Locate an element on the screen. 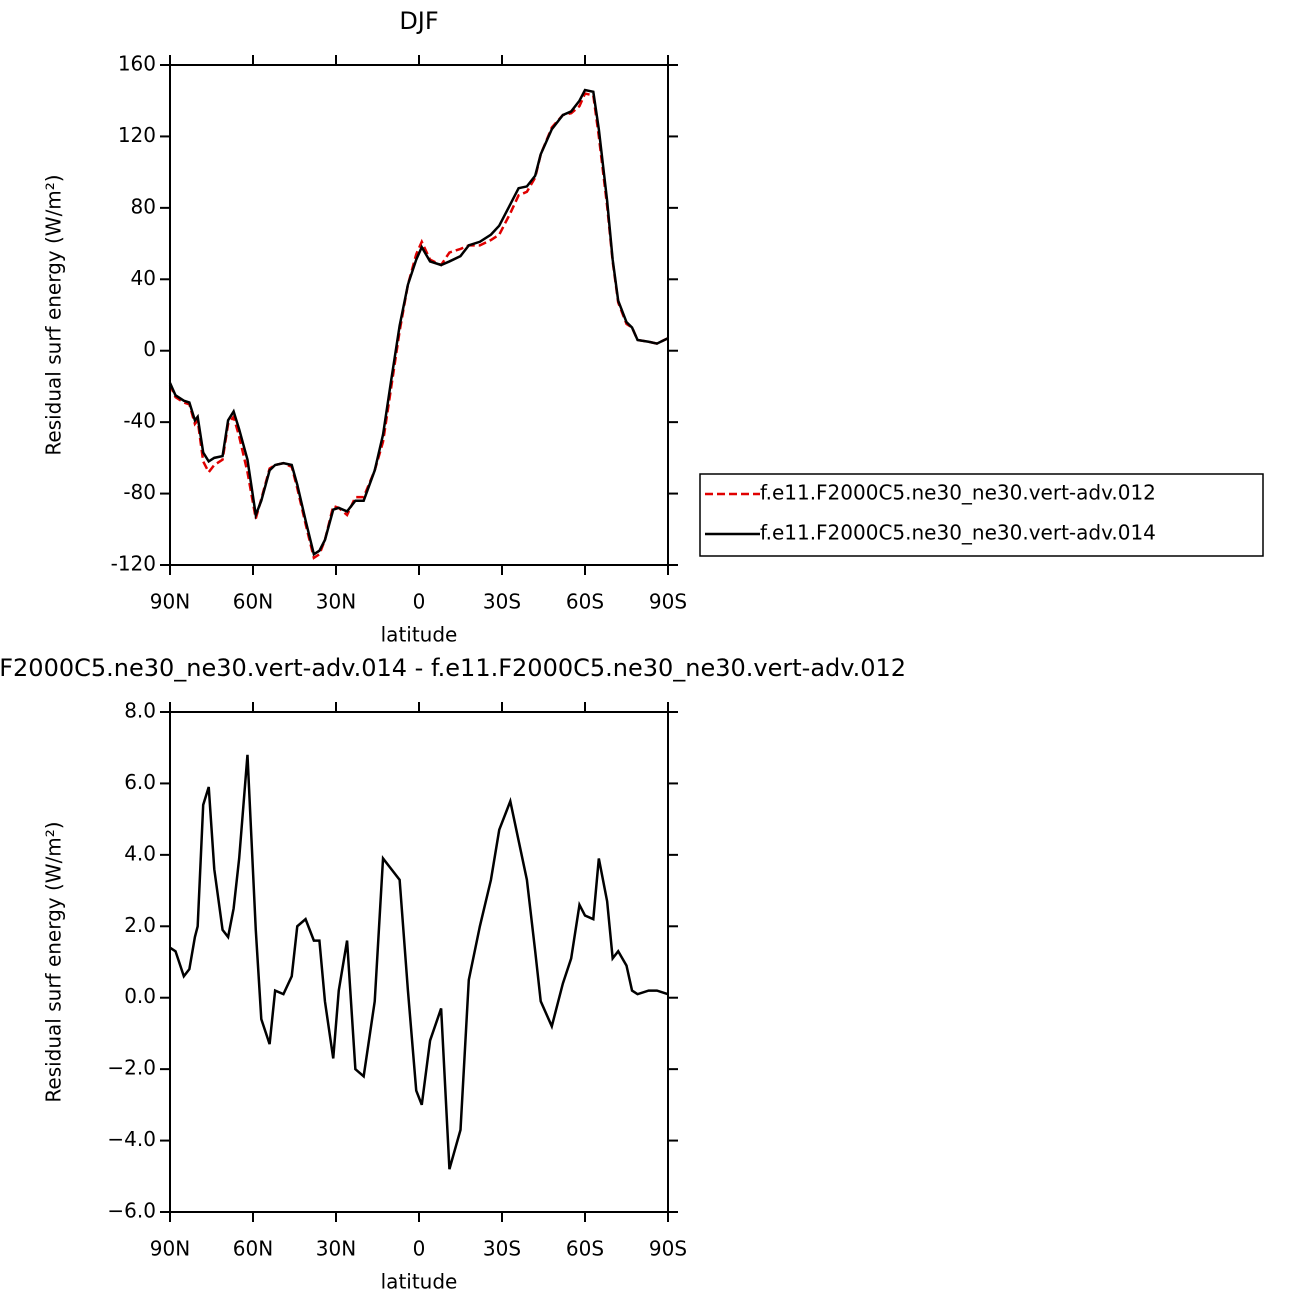 The image size is (1303, 1303). y-tick-label: 4.0 is located at coordinates (140, 853).